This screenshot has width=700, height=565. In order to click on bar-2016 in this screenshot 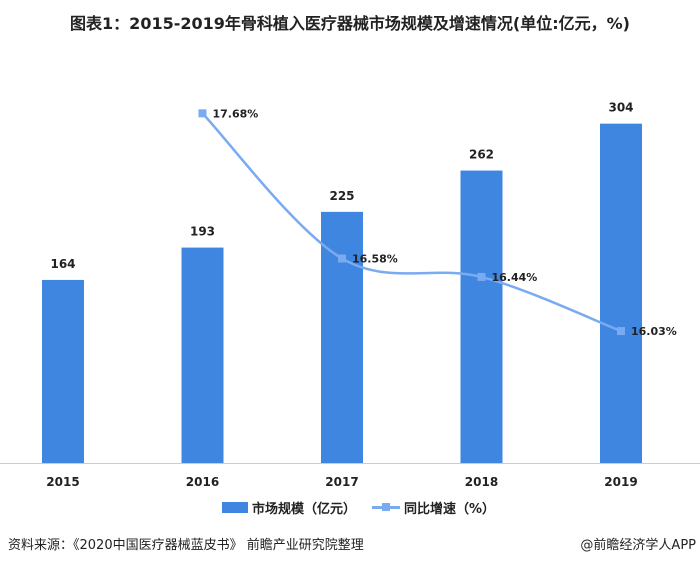, I will do `click(202, 355)`.